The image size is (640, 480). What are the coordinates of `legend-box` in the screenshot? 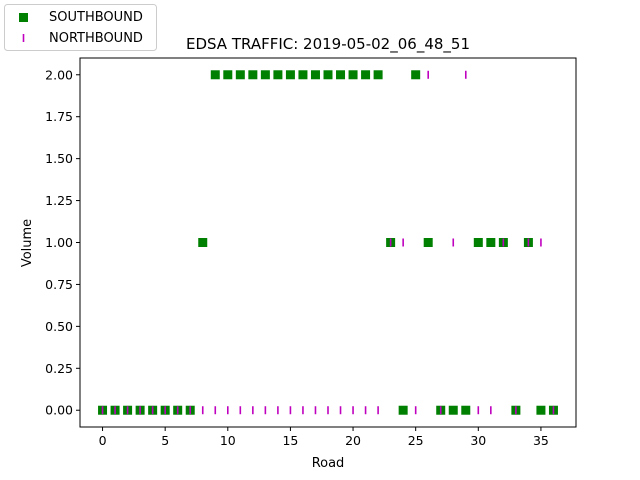 It's located at (80, 27).